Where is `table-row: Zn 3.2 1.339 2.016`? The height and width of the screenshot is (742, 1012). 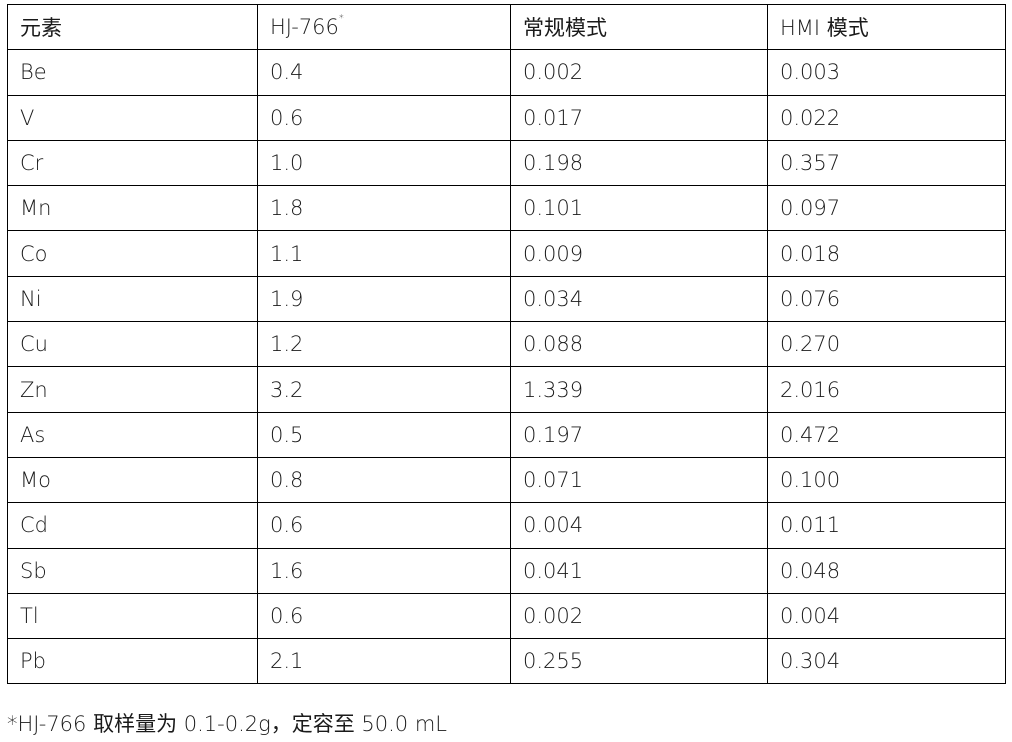
table-row: Zn 3.2 1.339 2.016 is located at coordinates (506, 389).